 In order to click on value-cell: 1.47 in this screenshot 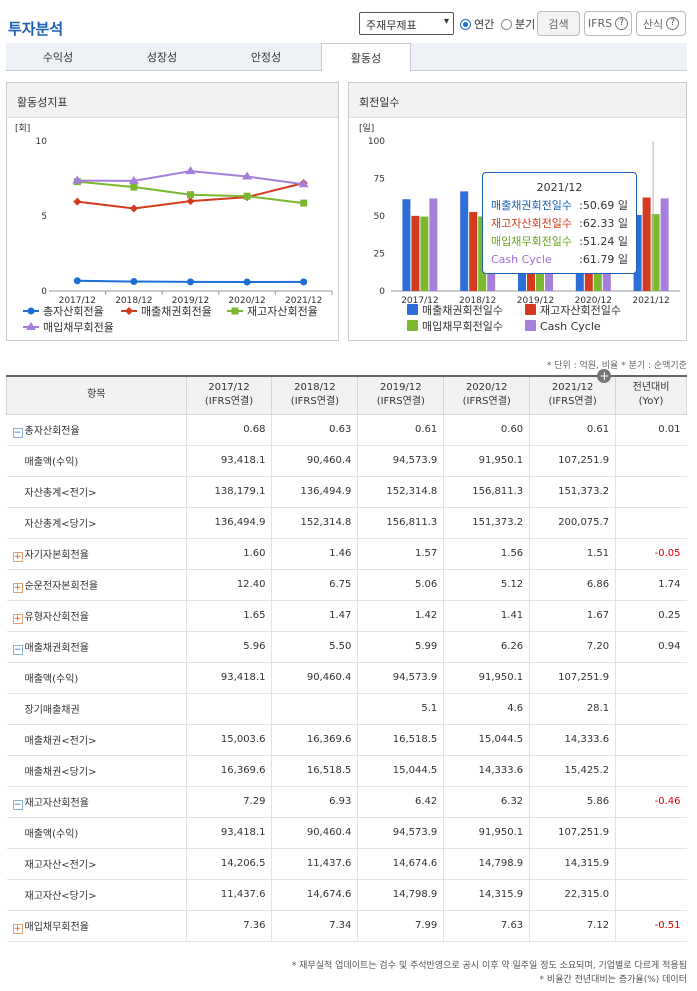, I will do `click(314, 616)`.